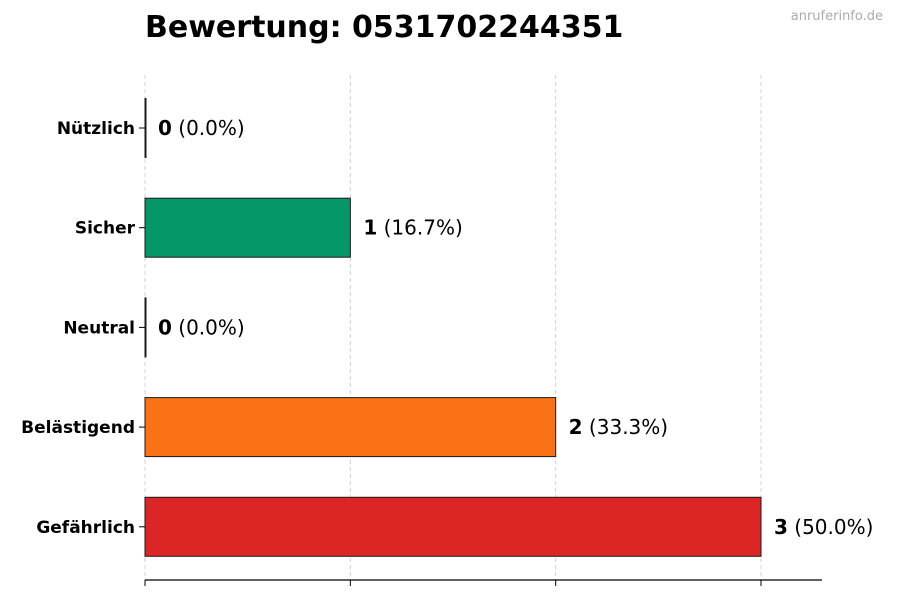 Image resolution: width=900 pixels, height=600 pixels. Describe the element at coordinates (370, 228) in the screenshot. I see `data-label-count: 1` at that location.